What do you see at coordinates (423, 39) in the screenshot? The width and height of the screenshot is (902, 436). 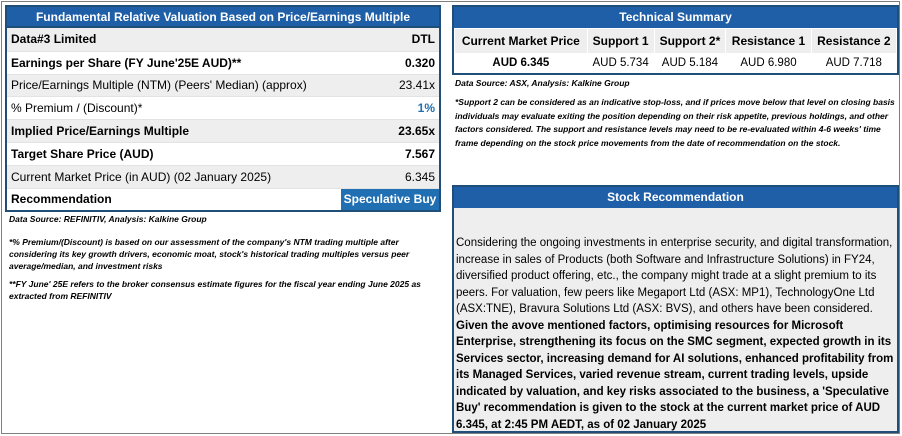 I see `ticker: DTL` at bounding box center [423, 39].